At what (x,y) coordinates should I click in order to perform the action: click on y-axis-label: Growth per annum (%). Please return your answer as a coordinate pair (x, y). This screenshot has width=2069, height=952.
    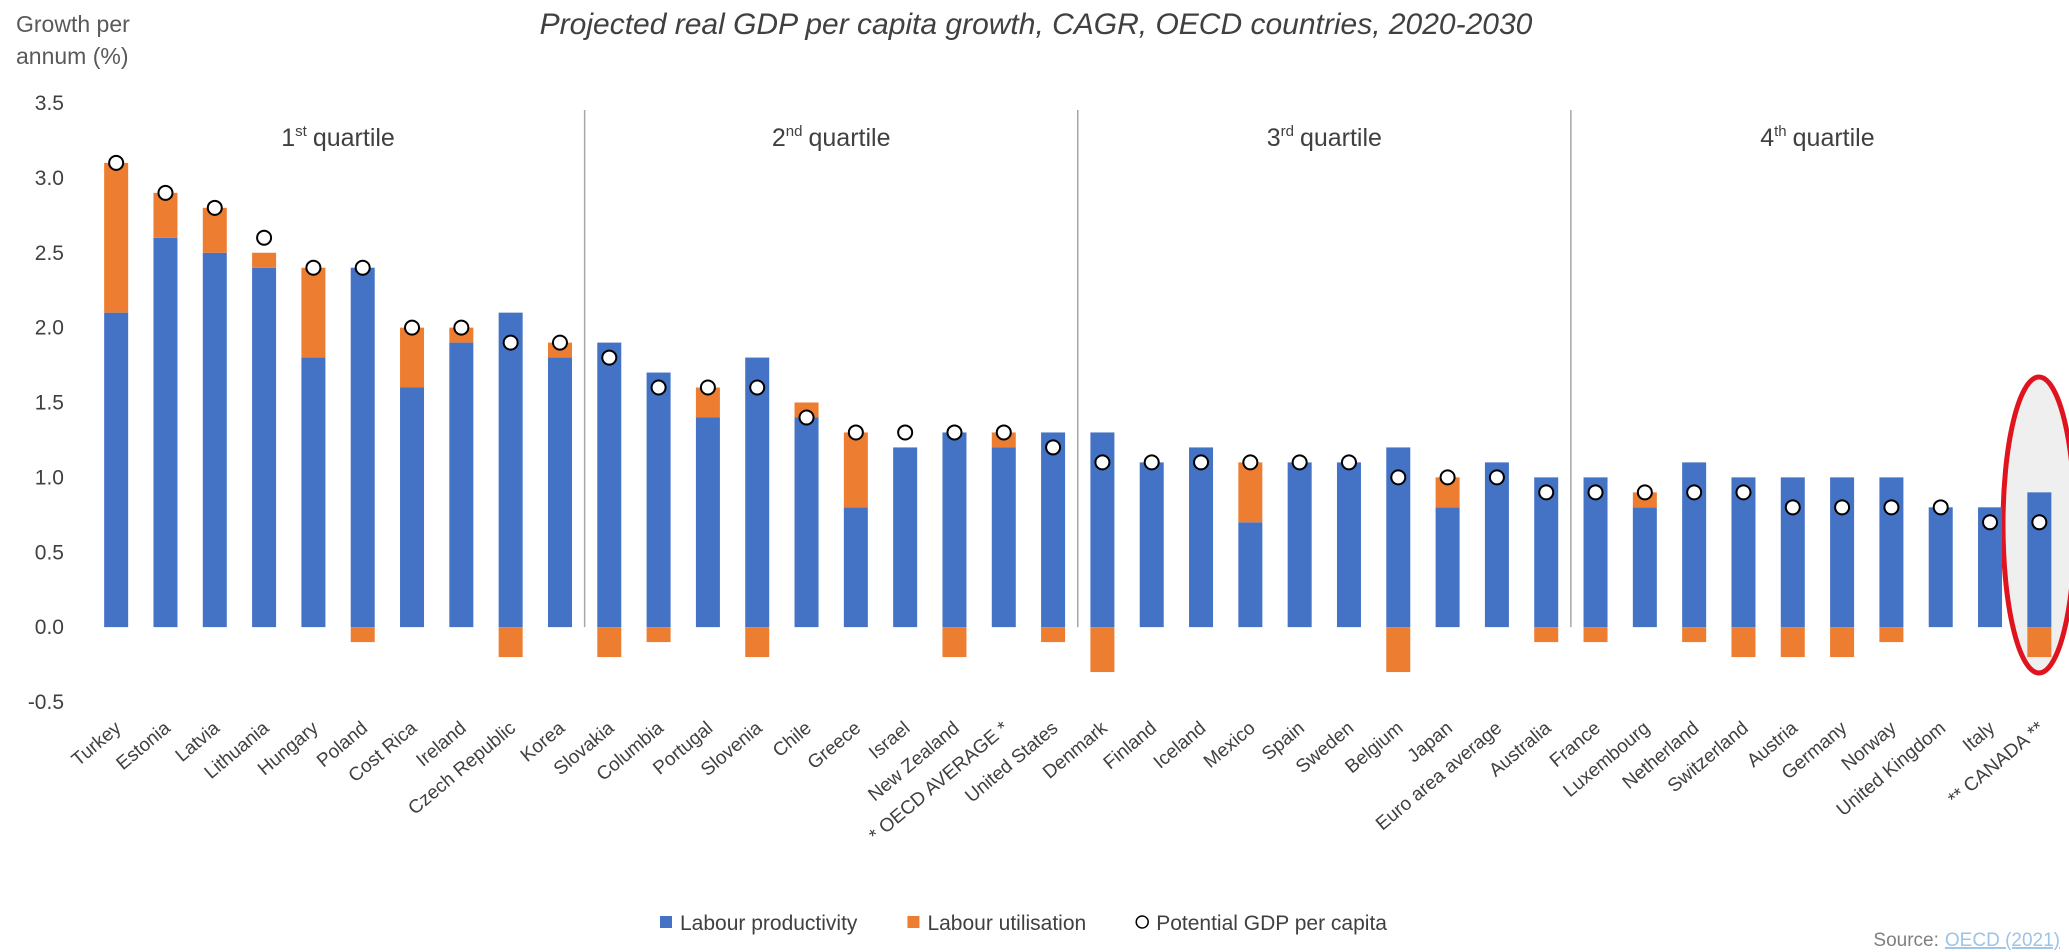
    Looking at the image, I should click on (73, 40).